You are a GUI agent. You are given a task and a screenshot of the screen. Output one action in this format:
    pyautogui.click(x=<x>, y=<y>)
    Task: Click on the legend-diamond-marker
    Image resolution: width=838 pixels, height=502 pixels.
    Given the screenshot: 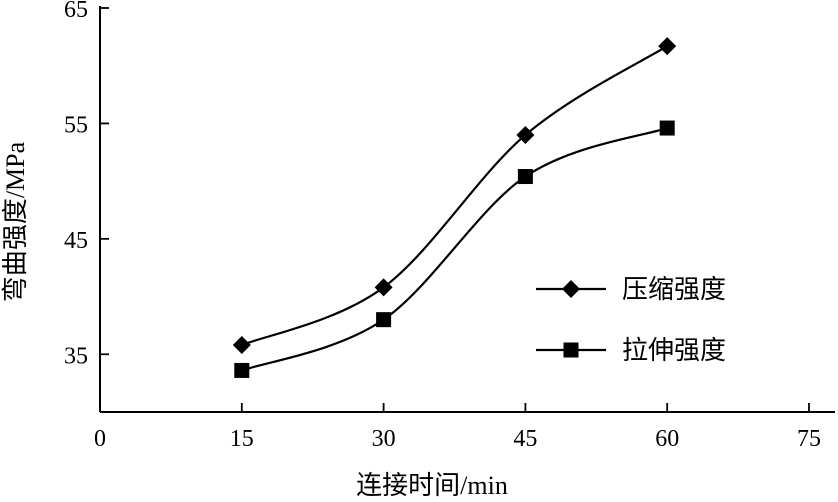 What is the action you would take?
    pyautogui.click(x=571, y=289)
    